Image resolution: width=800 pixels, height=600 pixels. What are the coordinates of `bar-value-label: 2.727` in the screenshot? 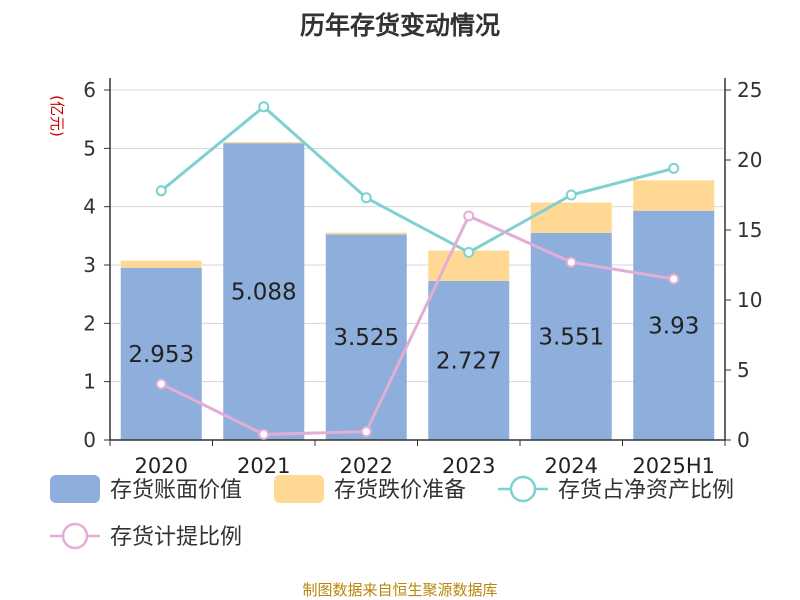 It's located at (469, 361).